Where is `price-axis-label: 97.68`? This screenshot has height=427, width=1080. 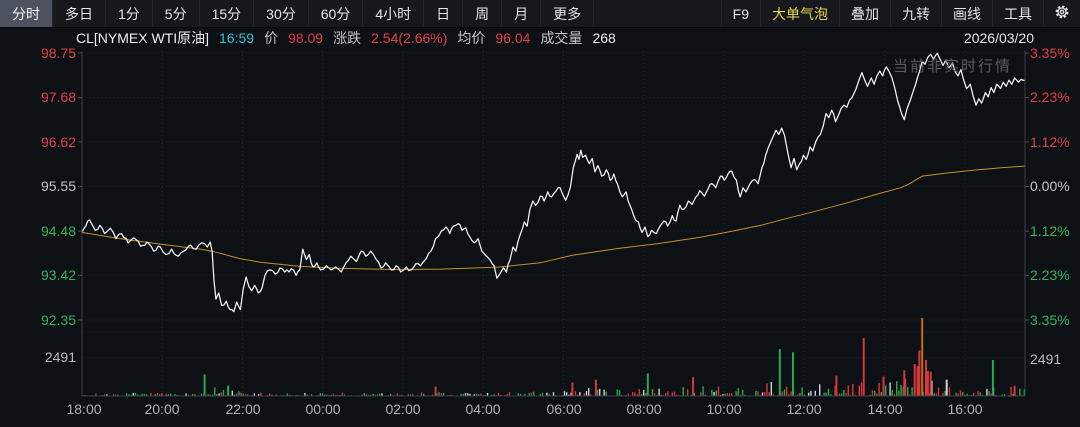
price-axis-label: 97.68 is located at coordinates (58, 97).